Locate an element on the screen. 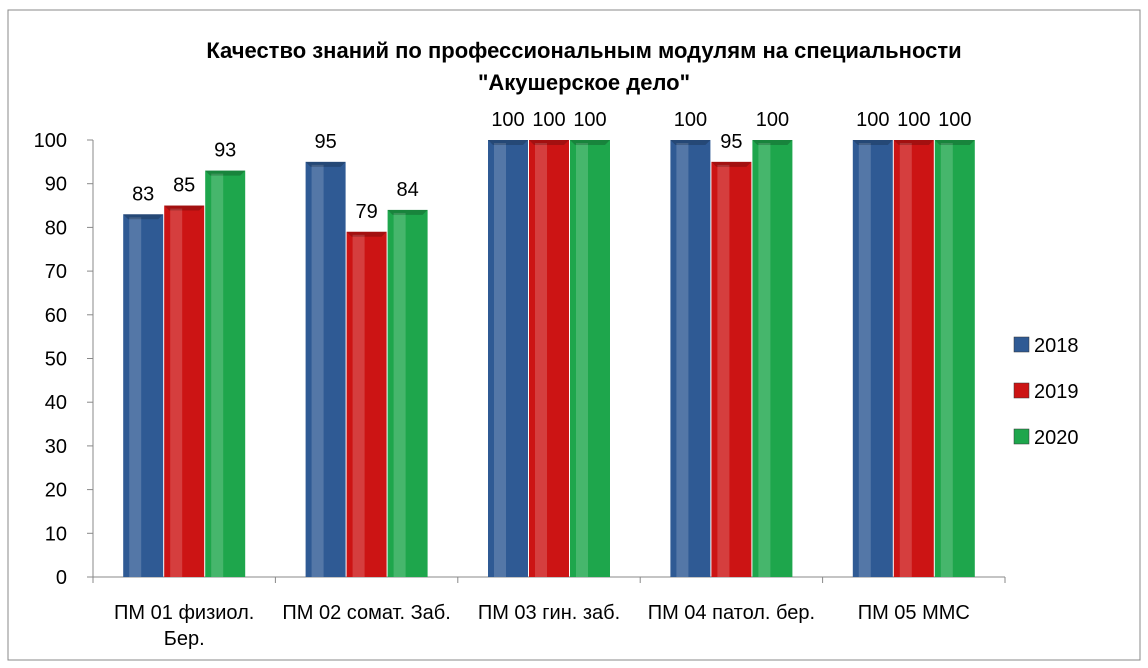  y-tick-label: 70 is located at coordinates (56, 272).